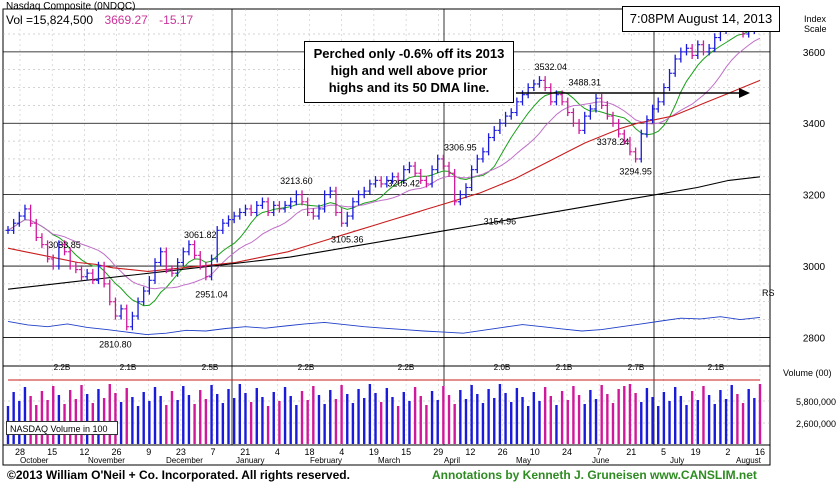 The height and width of the screenshot is (484, 840). Describe the element at coordinates (62, 367) in the screenshot. I see `volume-label-0: 2.2B` at that location.